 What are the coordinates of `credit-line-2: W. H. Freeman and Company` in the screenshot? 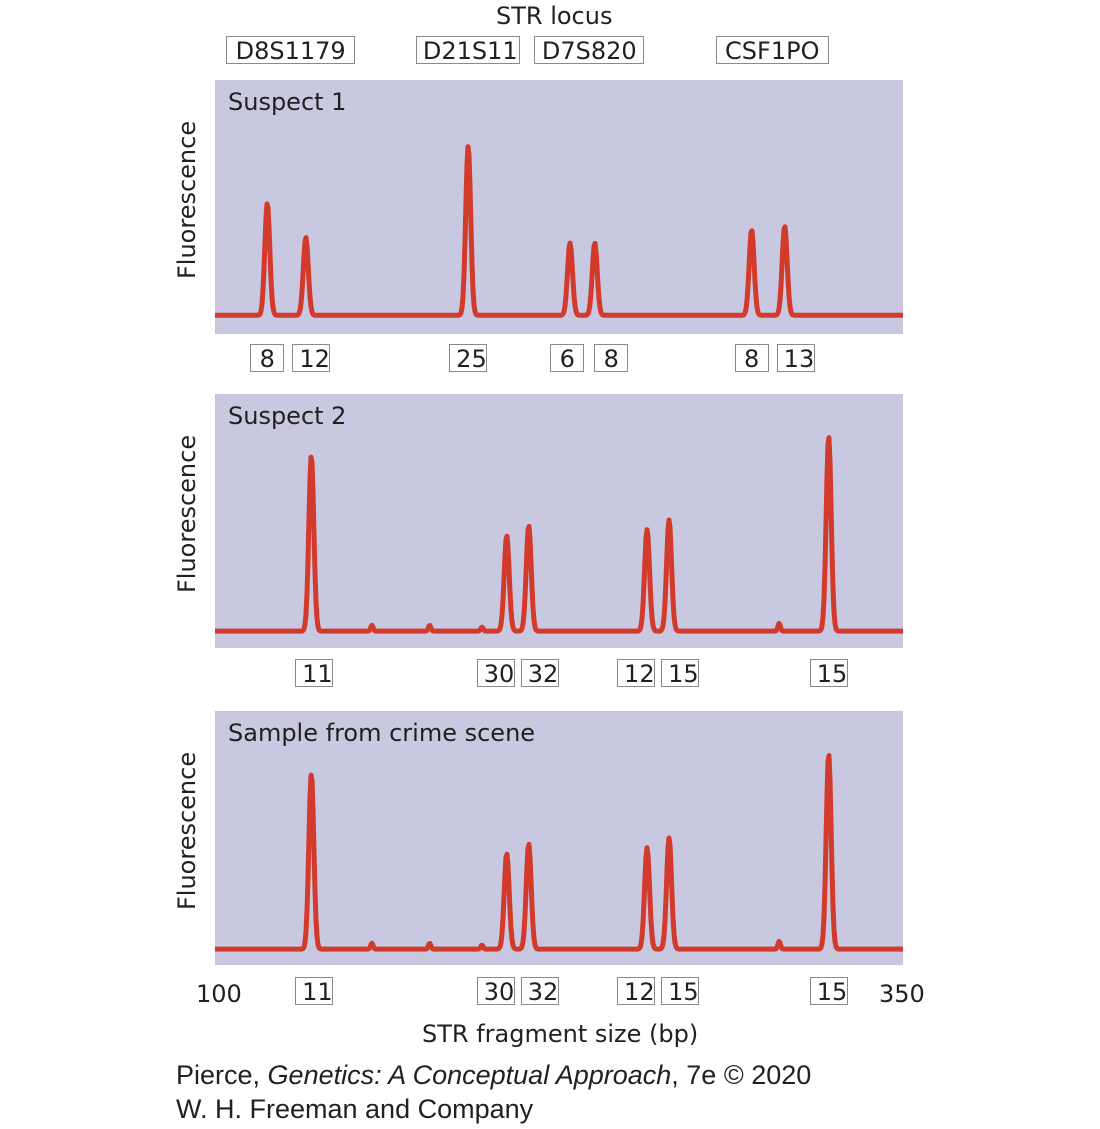 It's located at (355, 1109).